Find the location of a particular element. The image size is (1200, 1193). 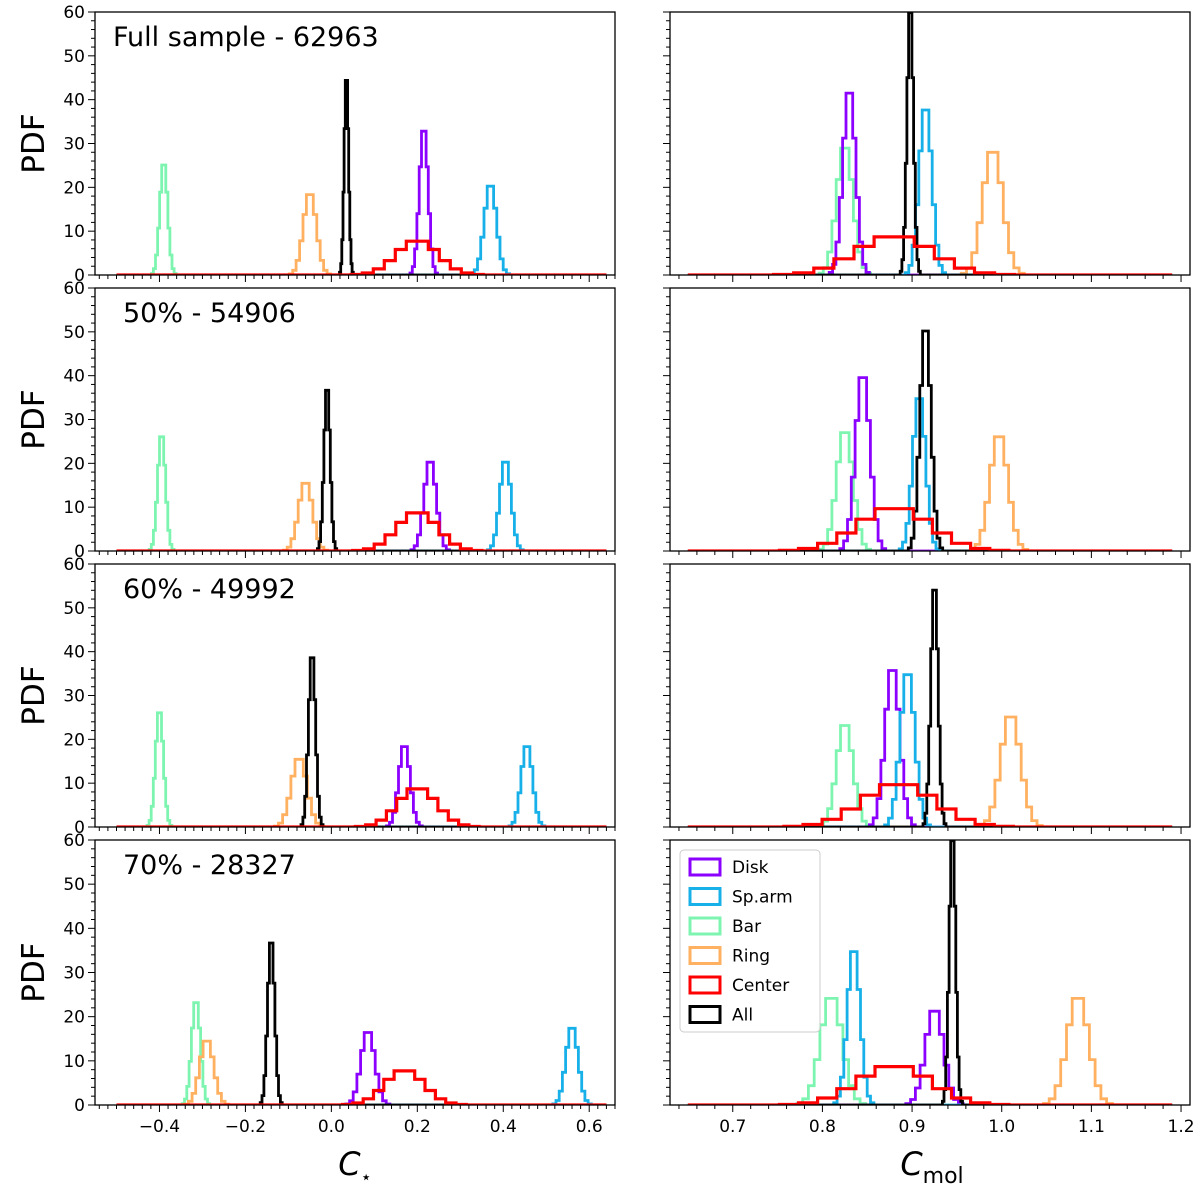

x-tick-label: 0.7 is located at coordinates (732, 1127).